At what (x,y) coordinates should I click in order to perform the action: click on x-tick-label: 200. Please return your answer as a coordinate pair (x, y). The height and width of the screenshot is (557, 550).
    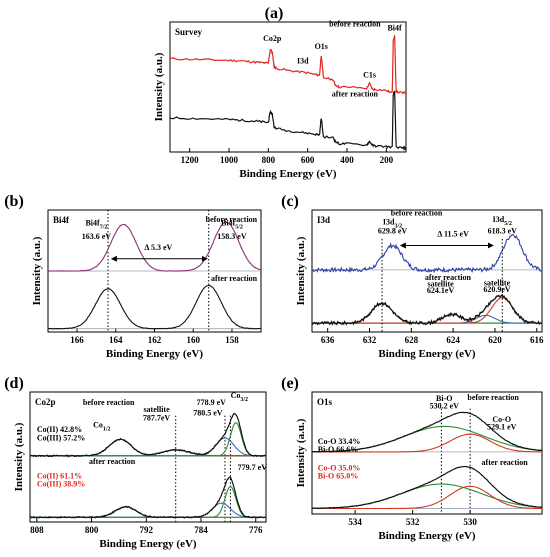
    Looking at the image, I should click on (387, 160).